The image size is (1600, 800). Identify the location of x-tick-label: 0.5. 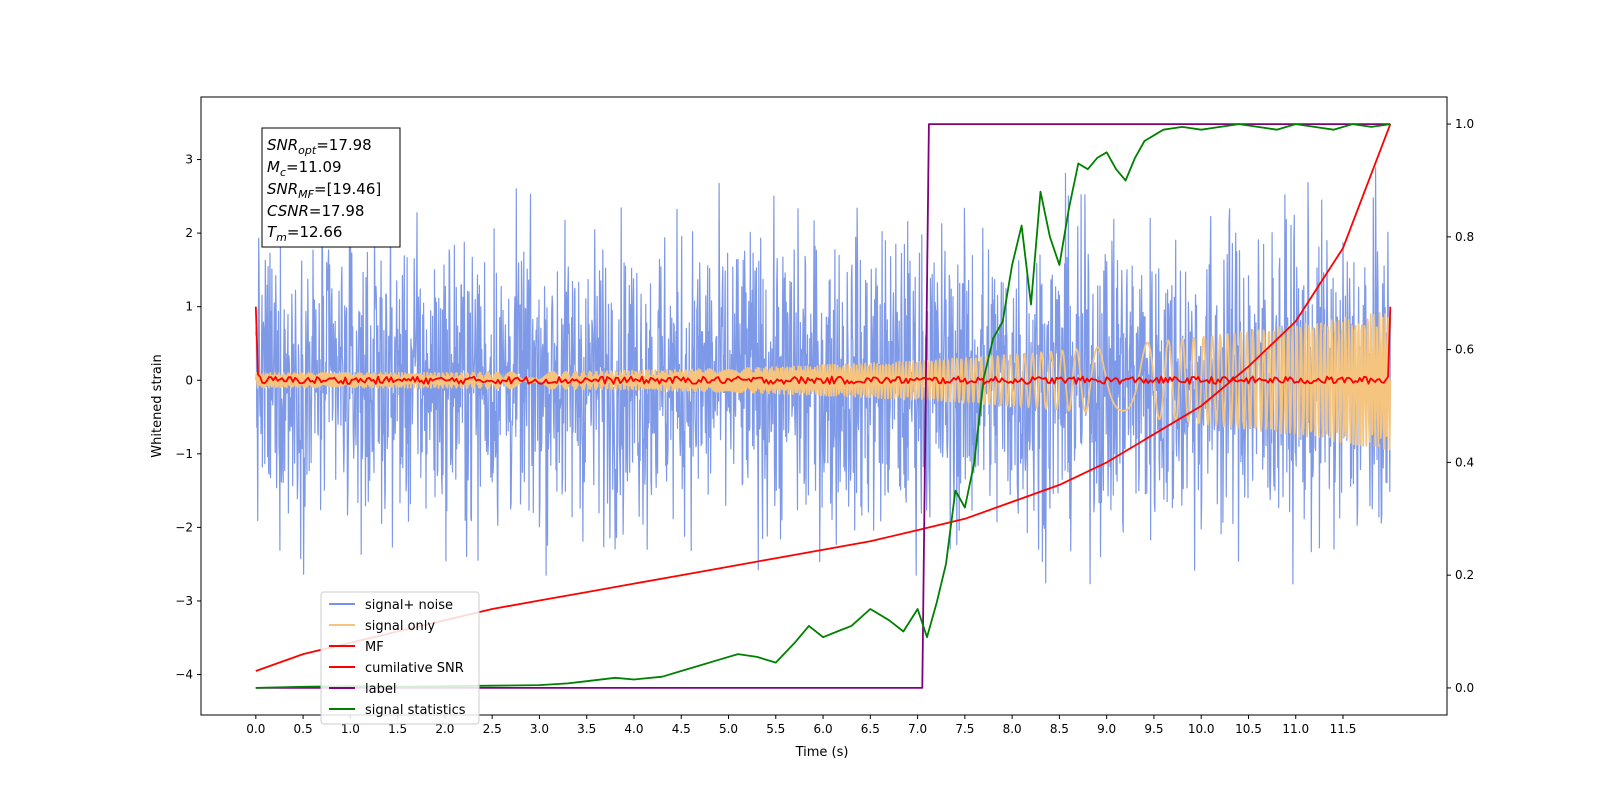
(303, 729).